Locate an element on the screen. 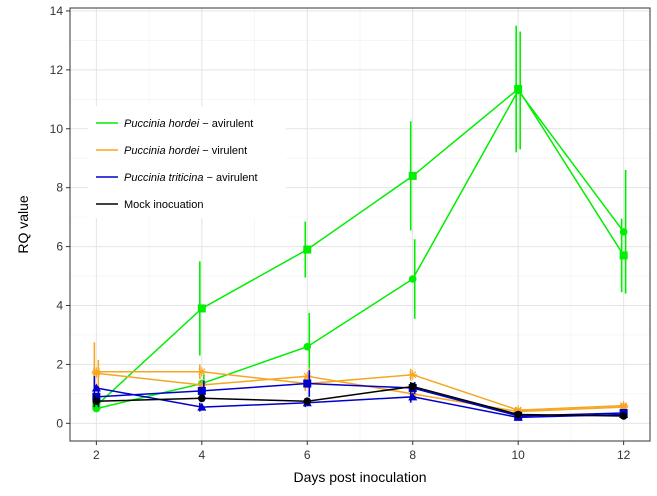 This screenshot has width=657, height=496. y-tick-label: 14 is located at coordinates (57, 11).